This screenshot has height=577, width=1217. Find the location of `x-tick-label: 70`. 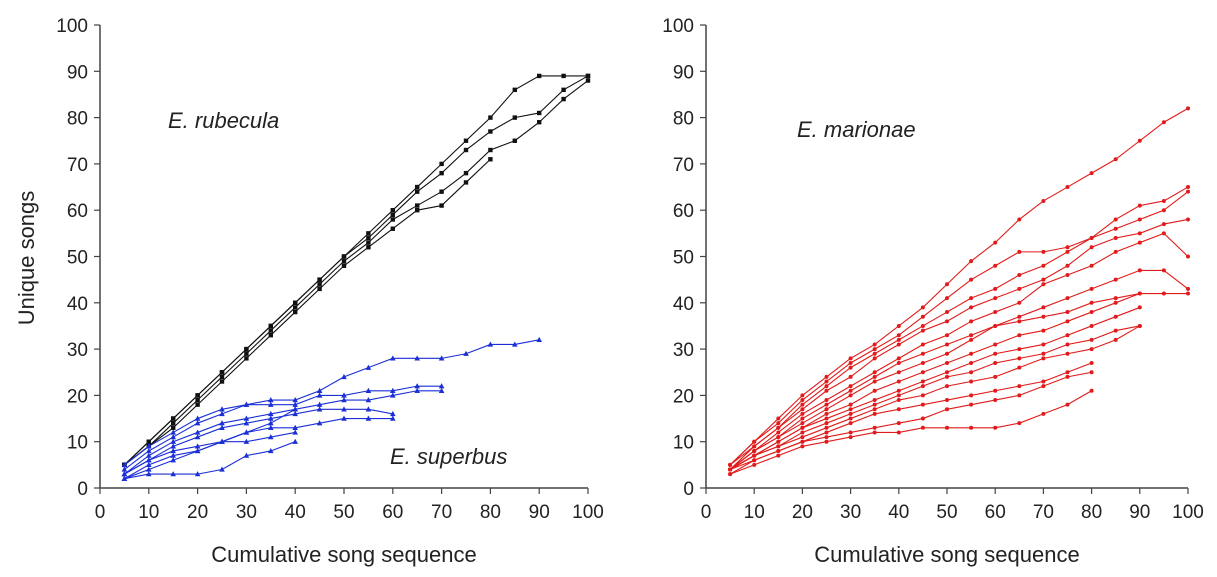

x-tick-label: 70 is located at coordinates (441, 512).